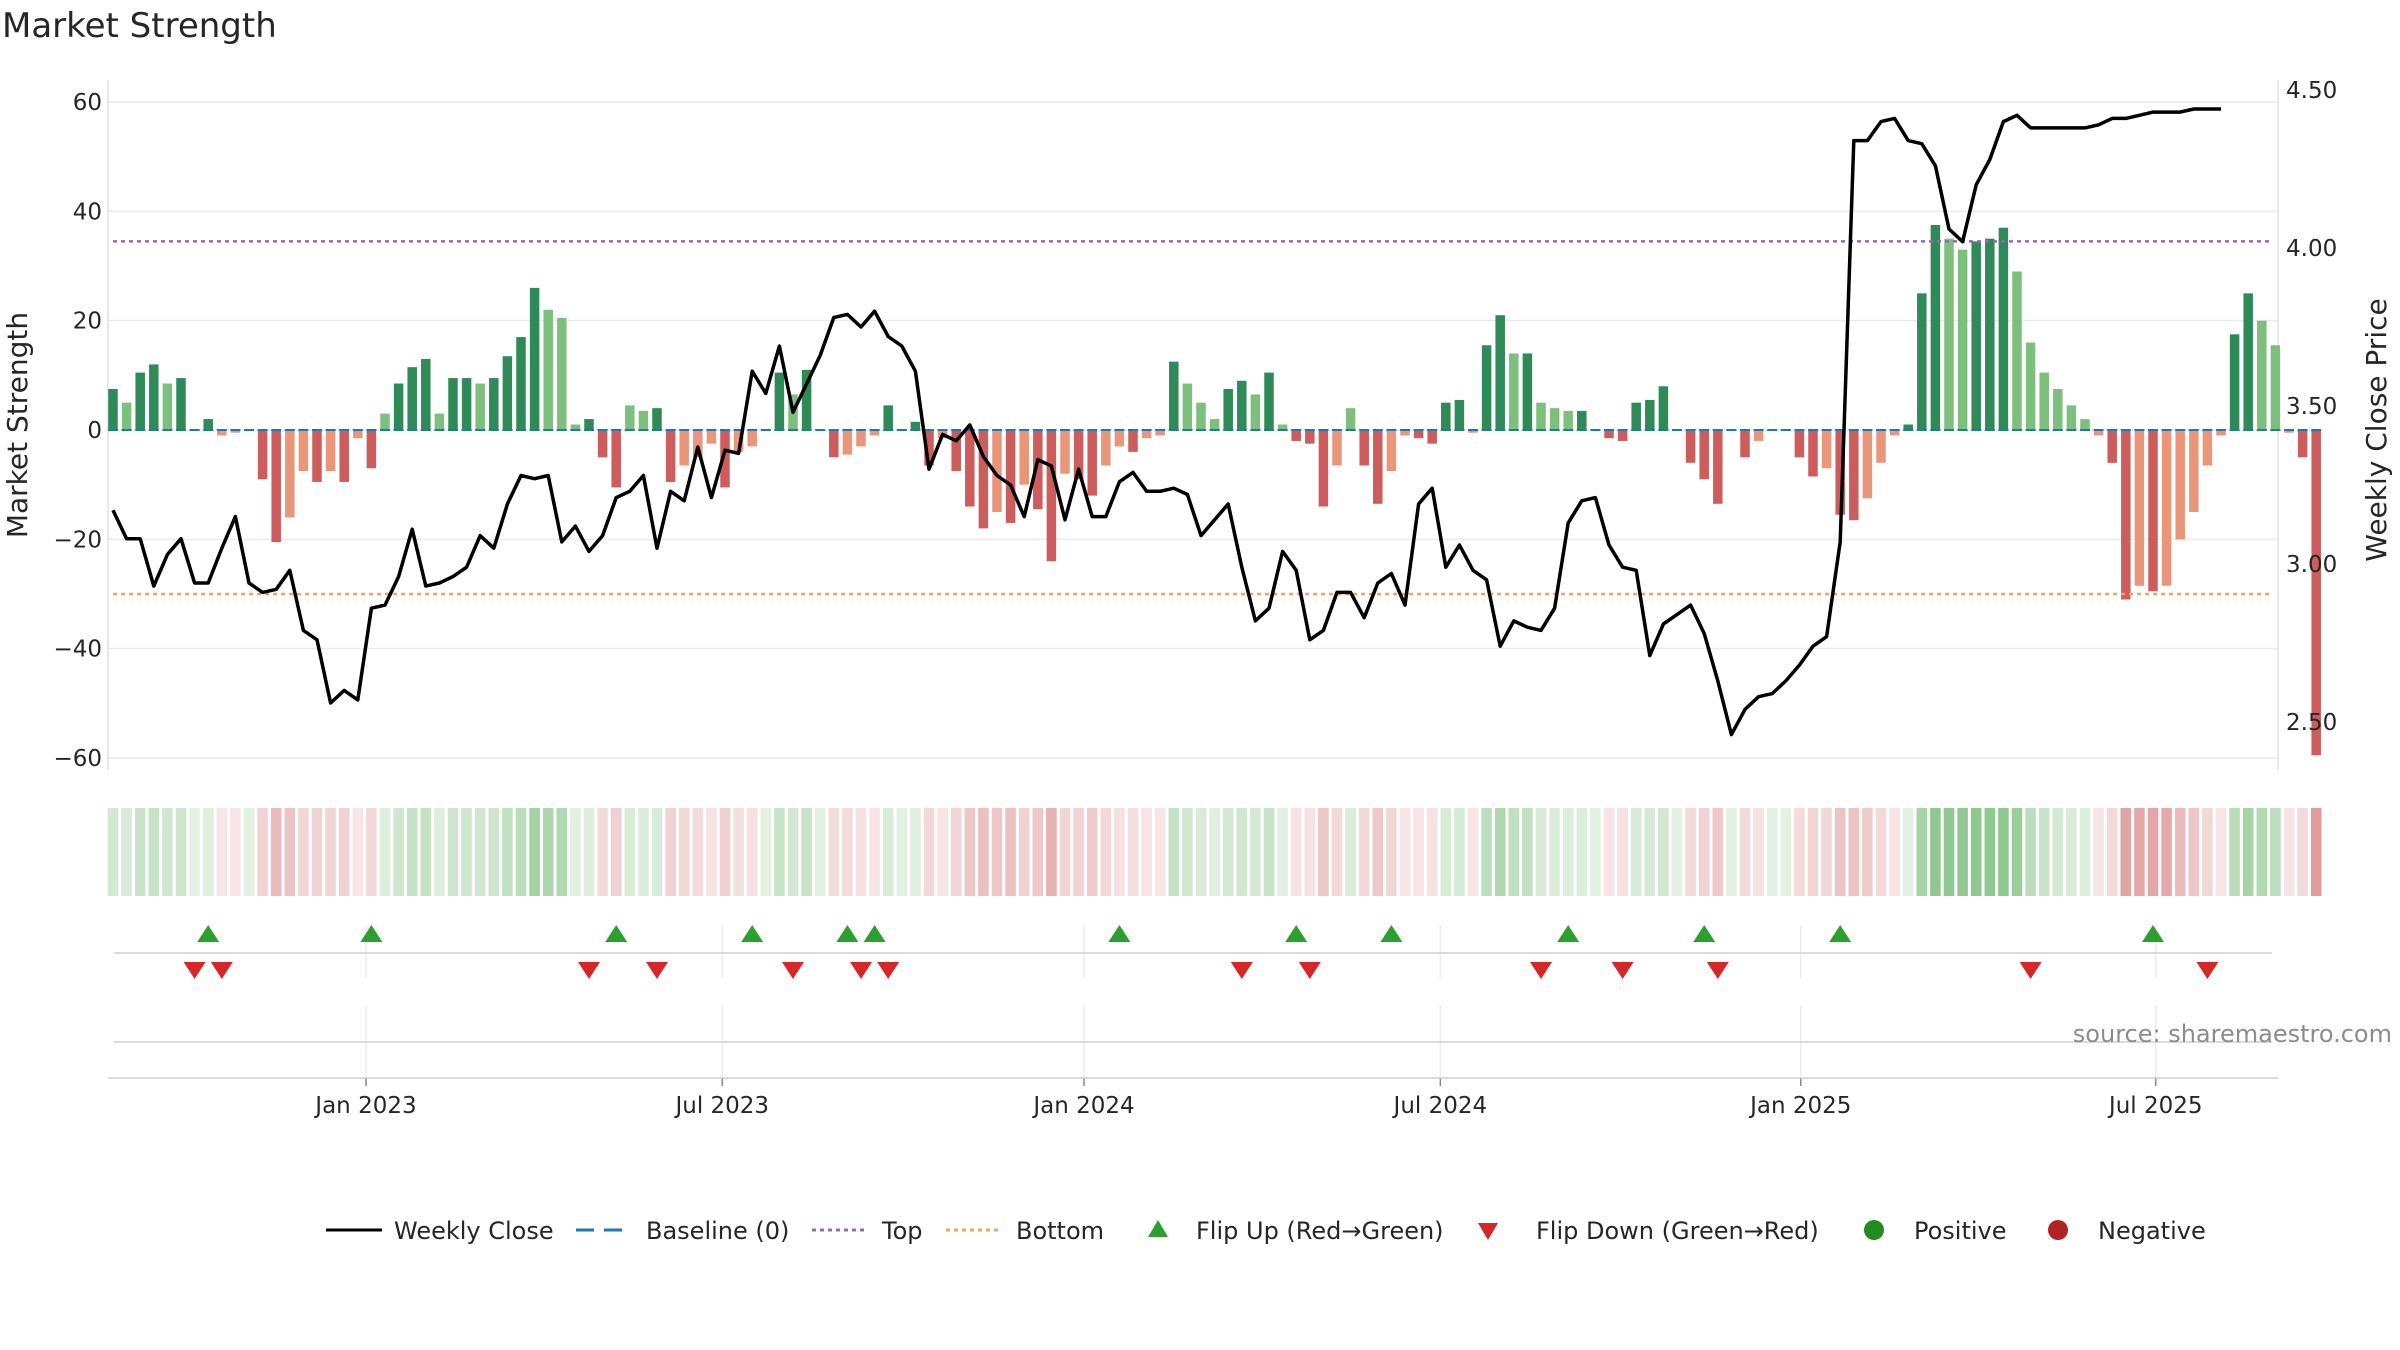 The height and width of the screenshot is (1350, 2400). I want to click on flip-markers, so click(1193, 1002).